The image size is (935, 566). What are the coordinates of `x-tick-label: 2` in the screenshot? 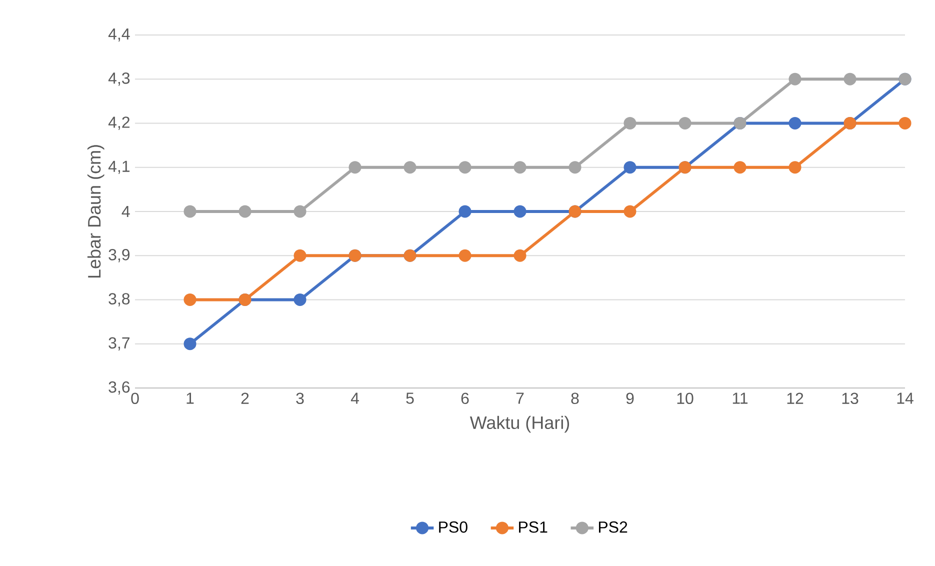 It's located at (245, 398).